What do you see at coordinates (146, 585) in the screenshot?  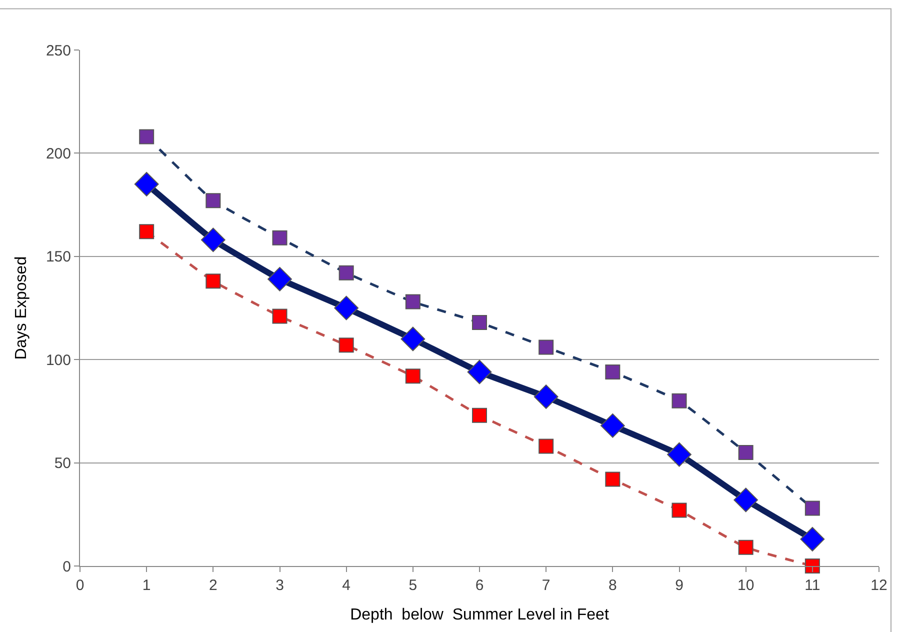 I see `x-tick-label: 1` at bounding box center [146, 585].